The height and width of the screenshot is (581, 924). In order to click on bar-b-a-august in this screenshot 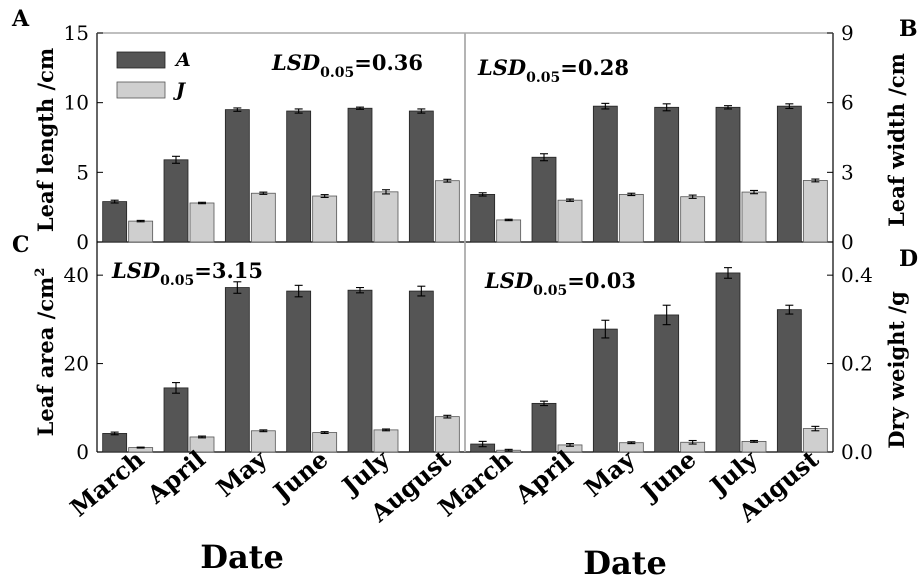, I will do `click(789, 174)`.